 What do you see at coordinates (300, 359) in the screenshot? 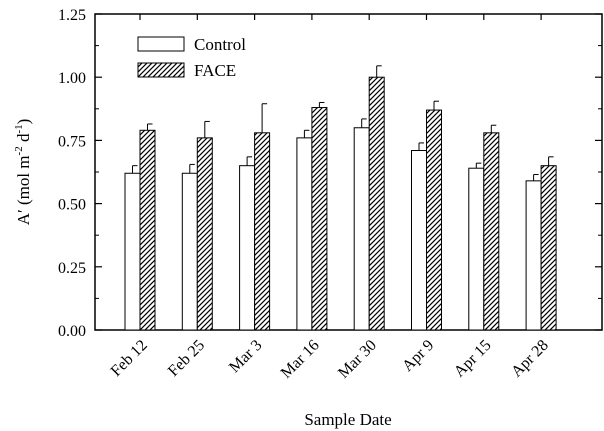
I see `x-tick-label: Mar 16` at bounding box center [300, 359].